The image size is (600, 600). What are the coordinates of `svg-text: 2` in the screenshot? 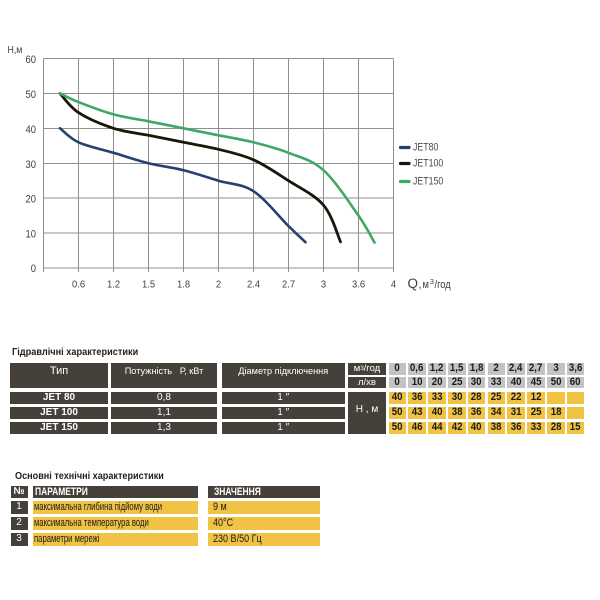 It's located at (219, 285).